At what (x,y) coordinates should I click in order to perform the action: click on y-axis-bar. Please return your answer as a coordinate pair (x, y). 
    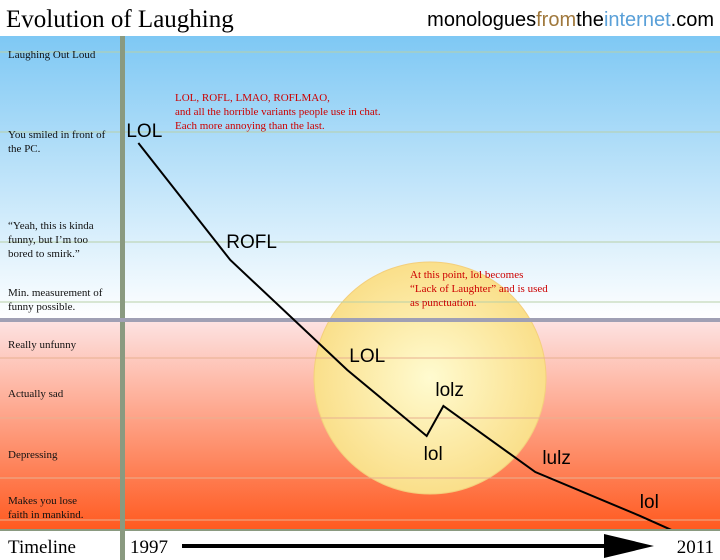
    Looking at the image, I should click on (122, 282).